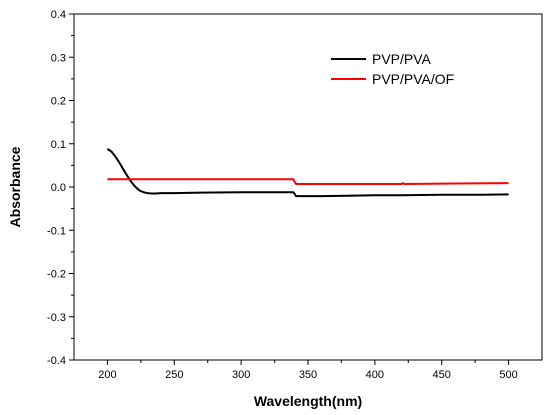 The width and height of the screenshot is (550, 415). Describe the element at coordinates (56, 318) in the screenshot. I see `y-tick-label: -0.3` at that location.